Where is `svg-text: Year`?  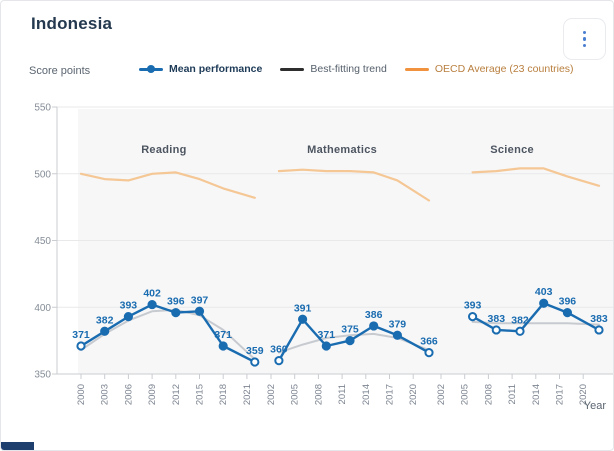 svg-text: Year is located at coordinates (595, 406).